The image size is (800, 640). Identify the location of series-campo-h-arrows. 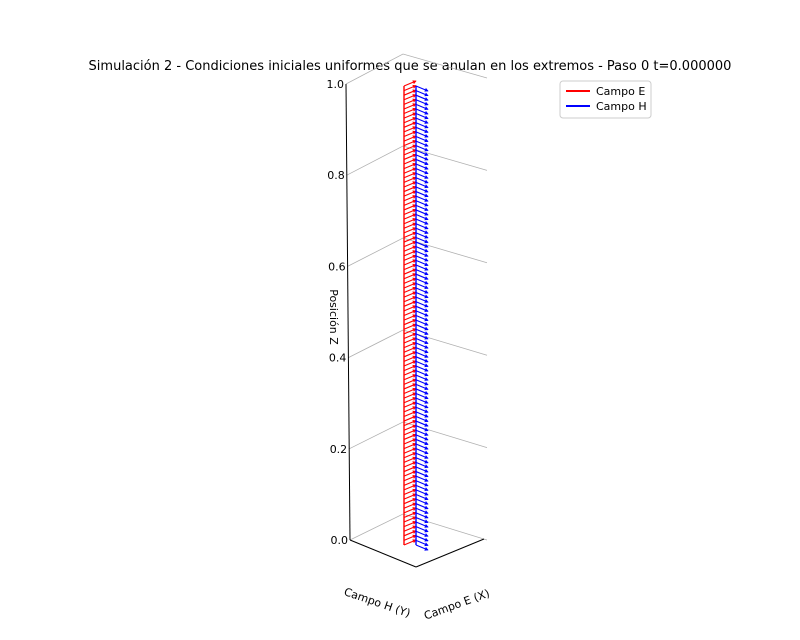
(422, 318).